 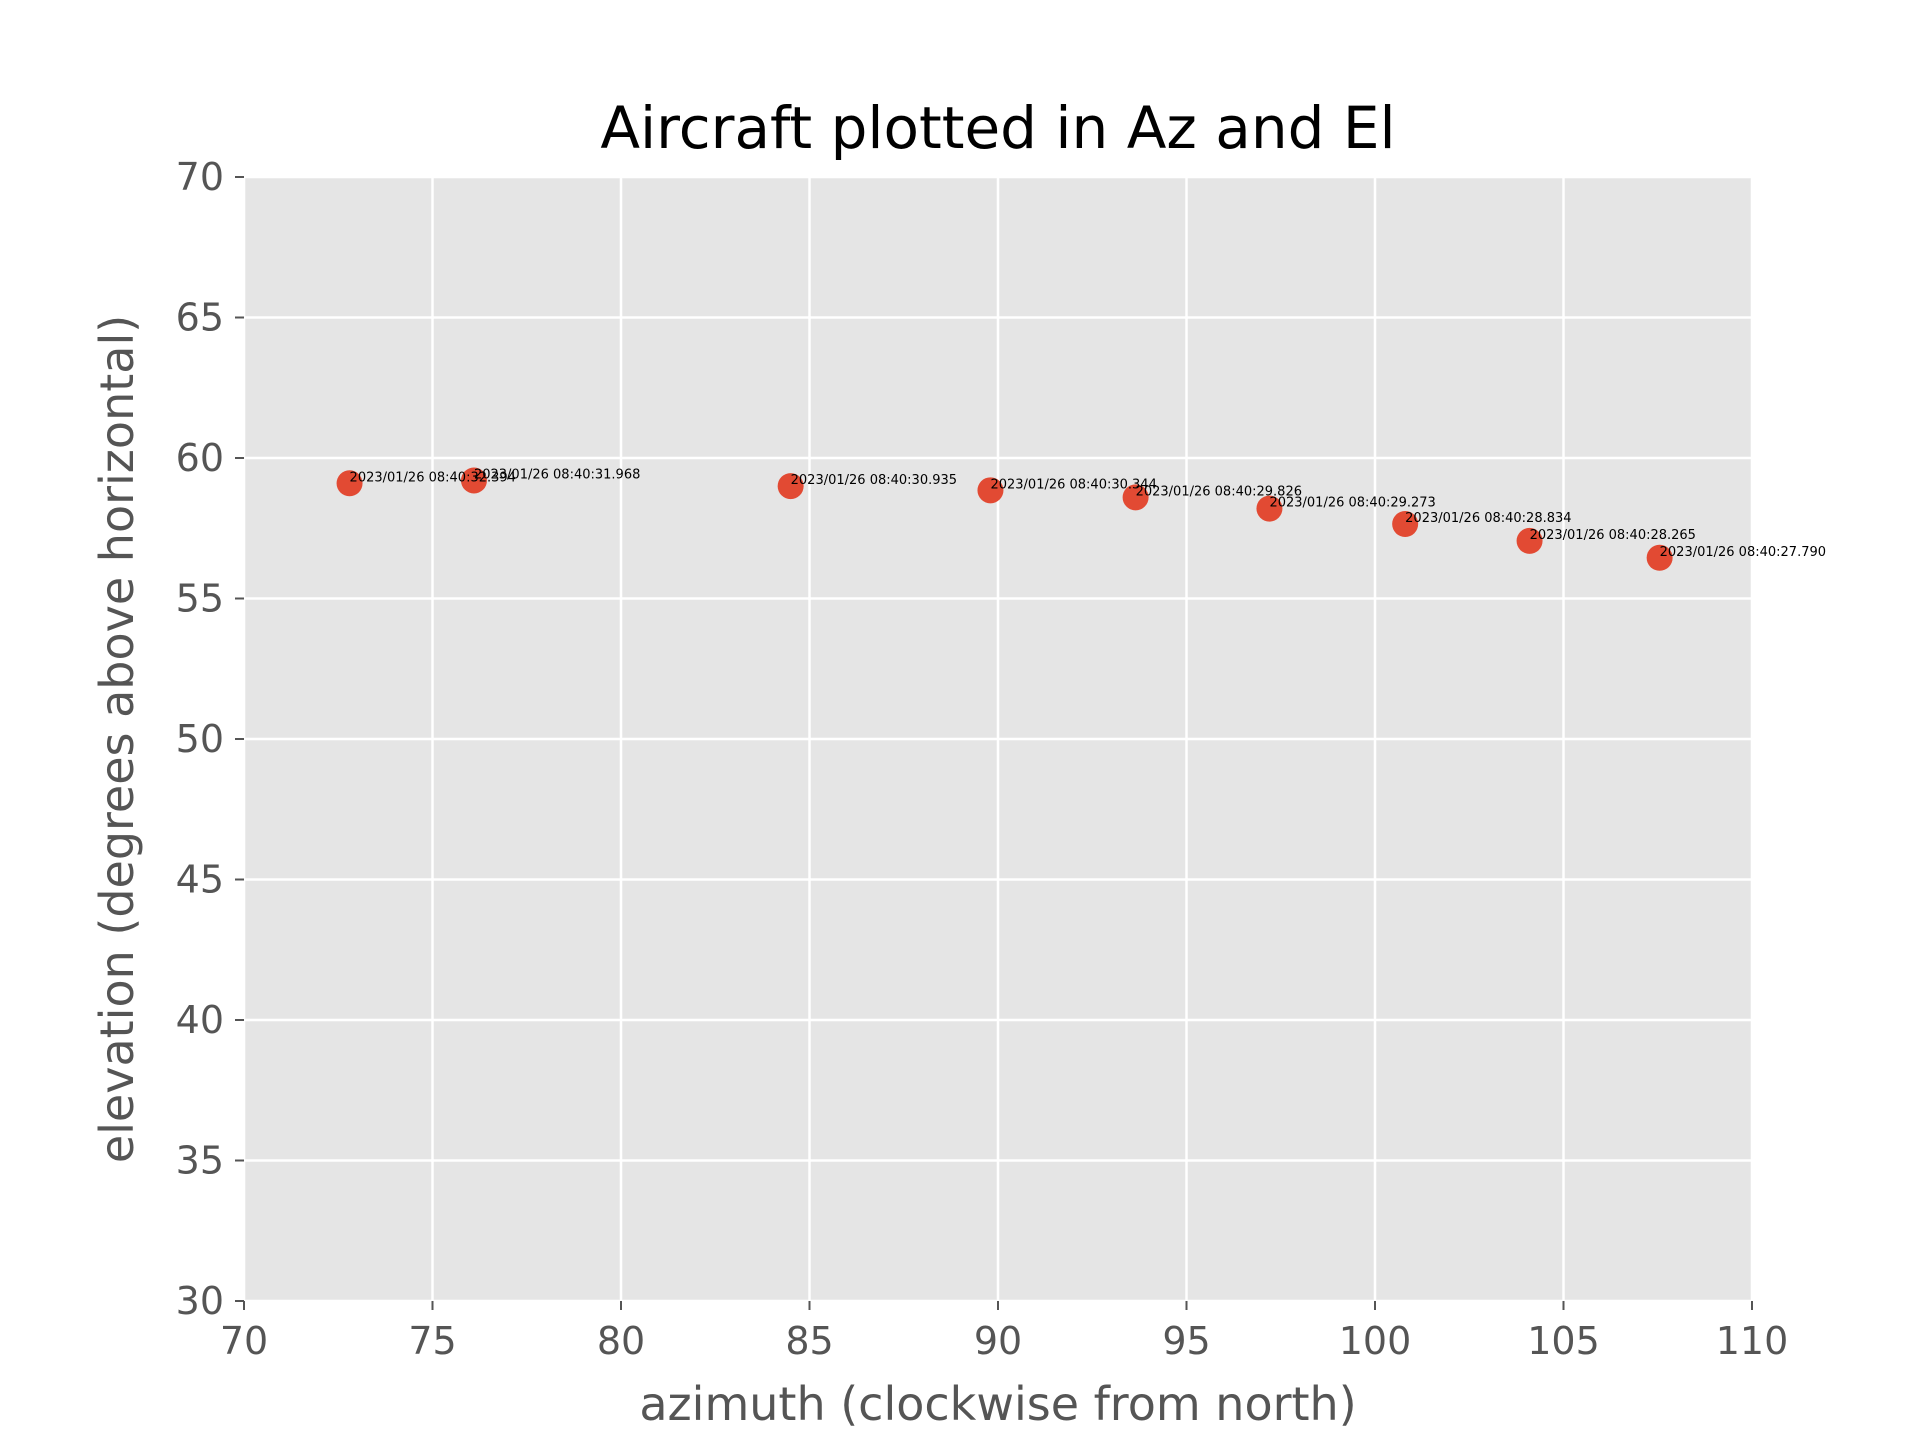 I want to click on data-point-label: 2023/01/26 08:40:30.344, so click(x=1073, y=484).